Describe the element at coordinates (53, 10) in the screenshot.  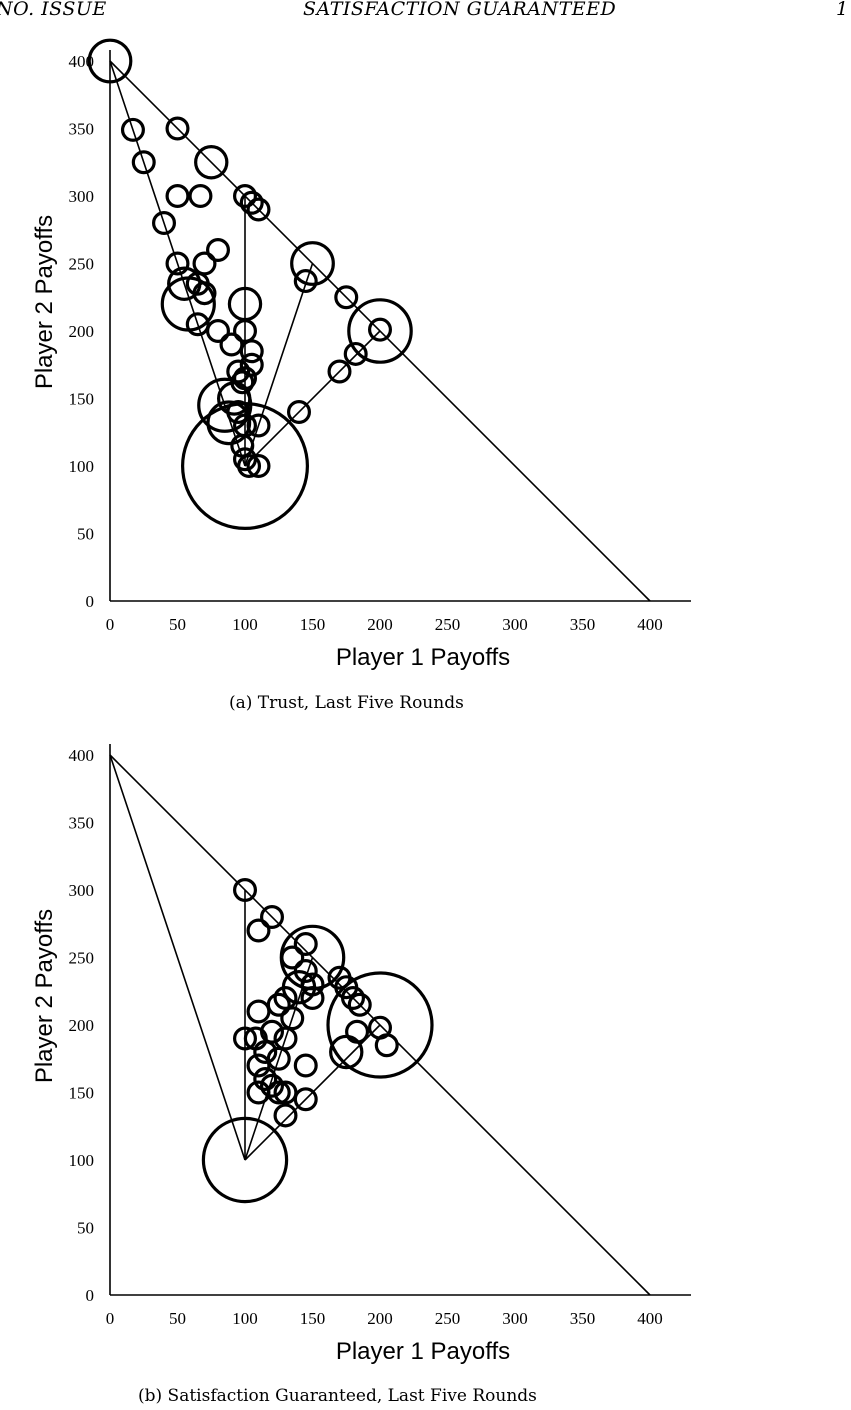
I see `header-left: NO. ISSUE` at that location.